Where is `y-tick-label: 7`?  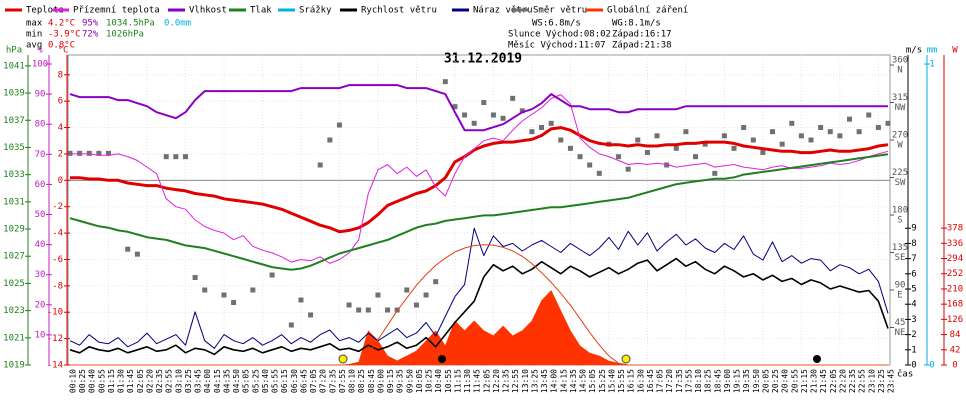 y-tick-label: 7 is located at coordinates (913, 259).